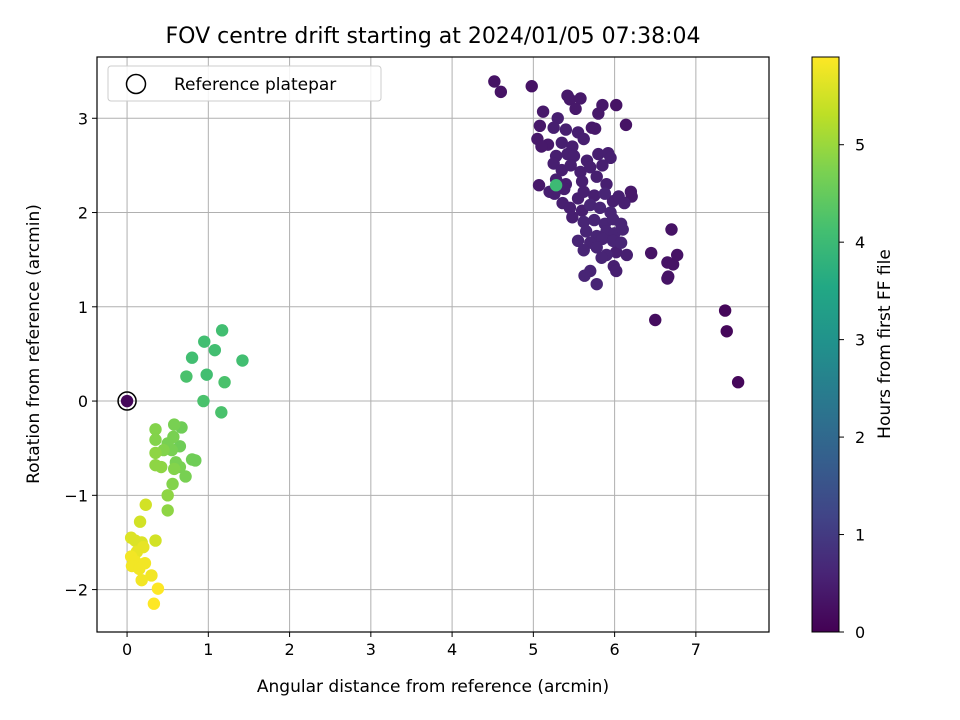 Image resolution: width=960 pixels, height=720 pixels. I want to click on legend-marker-icon, so click(136, 84).